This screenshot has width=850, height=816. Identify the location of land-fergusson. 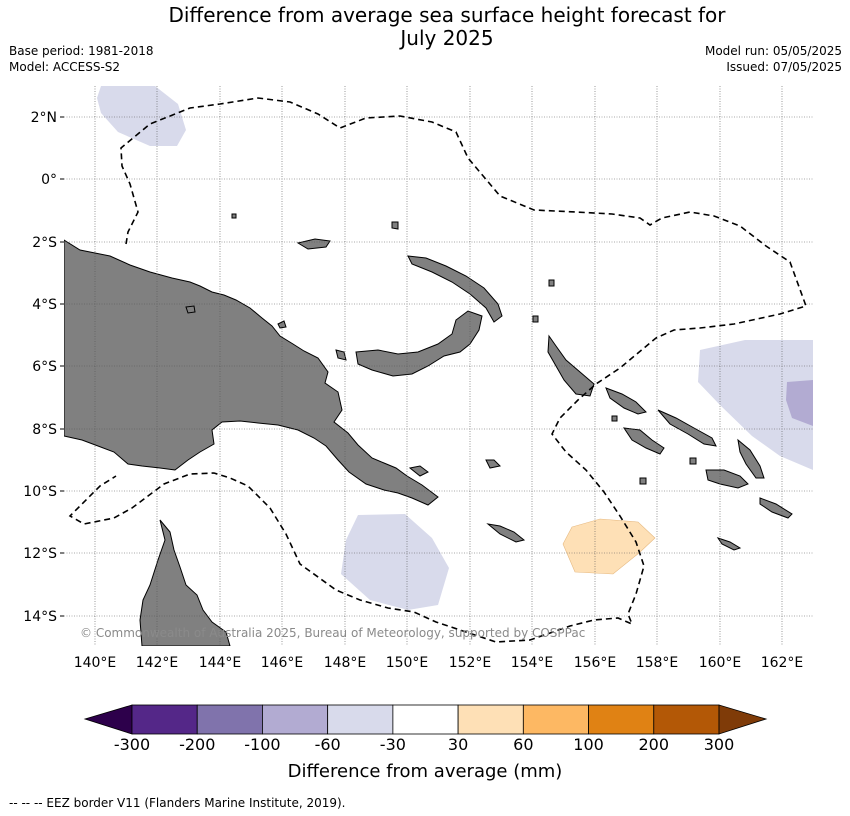
(418, 471).